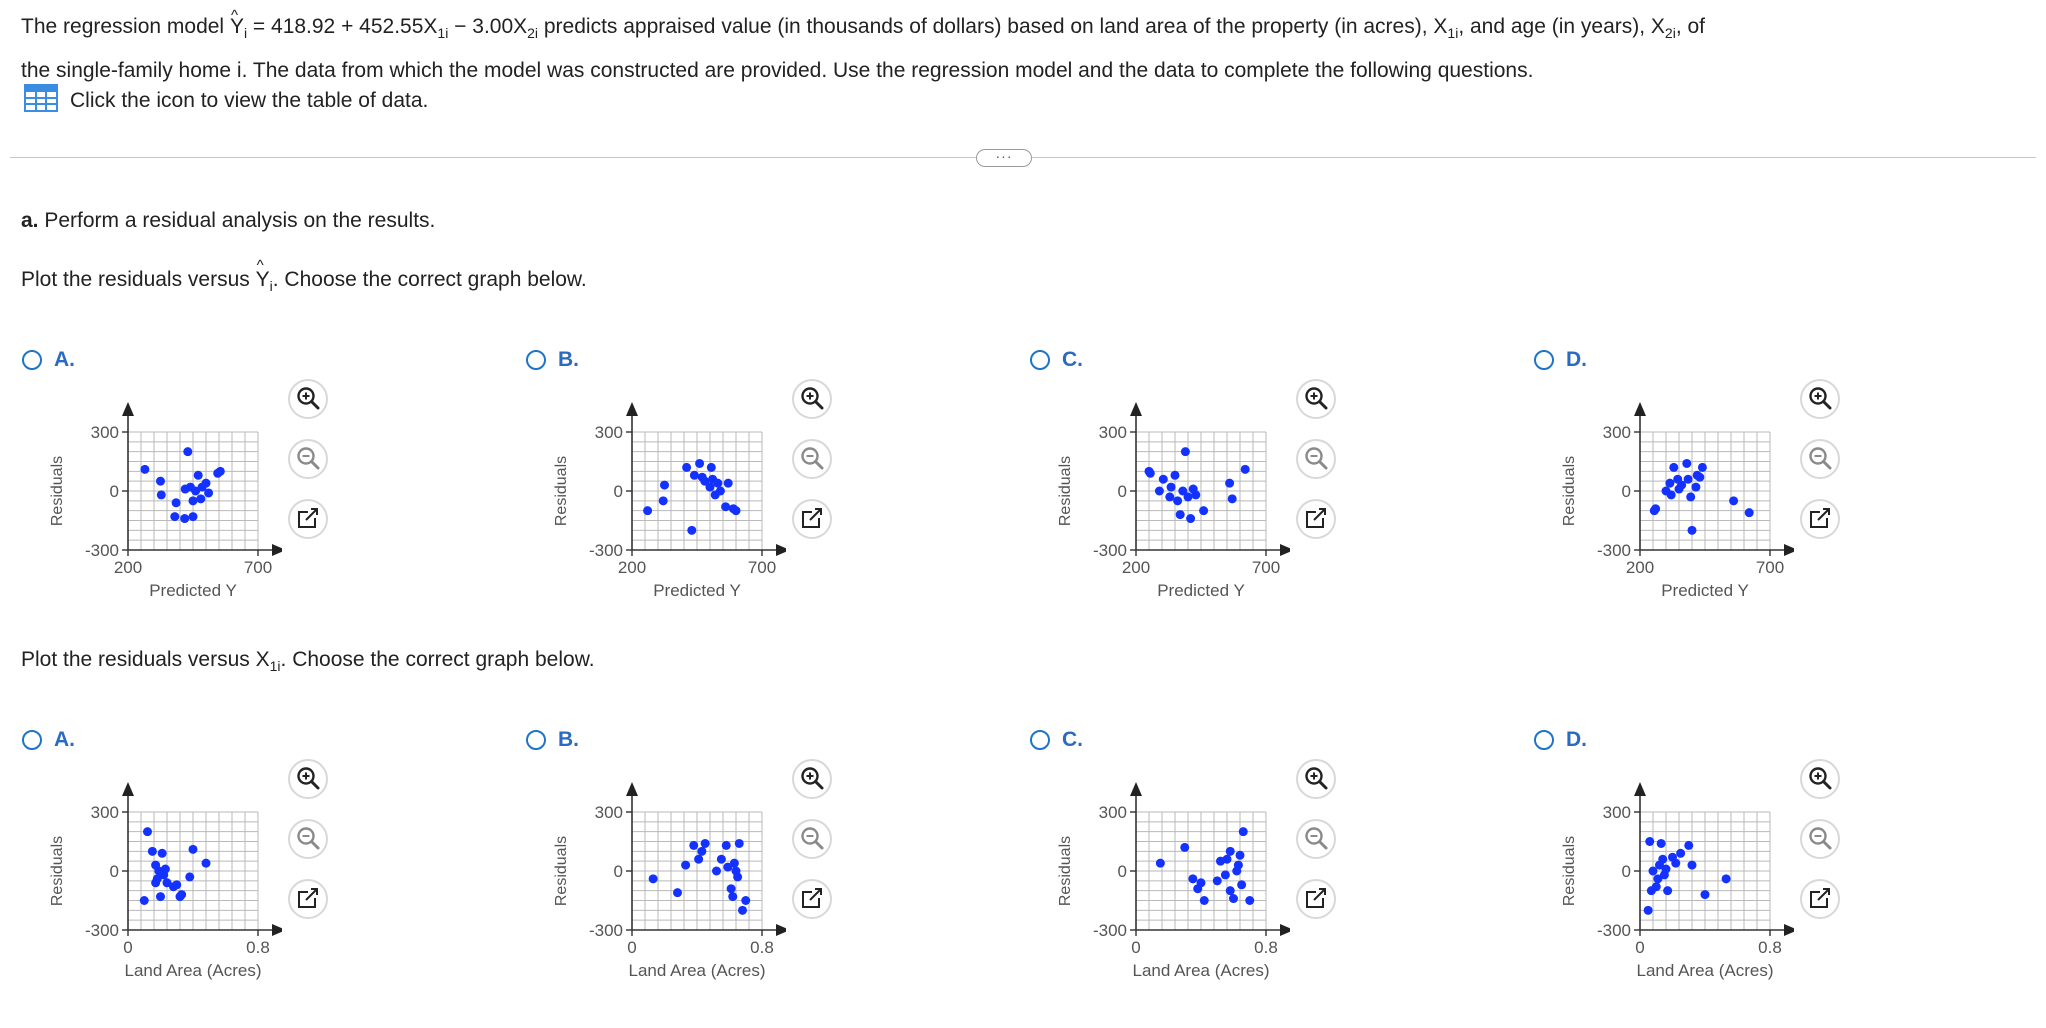  What do you see at coordinates (1770, 947) in the screenshot?
I see `x-tick-label: 0.8` at bounding box center [1770, 947].